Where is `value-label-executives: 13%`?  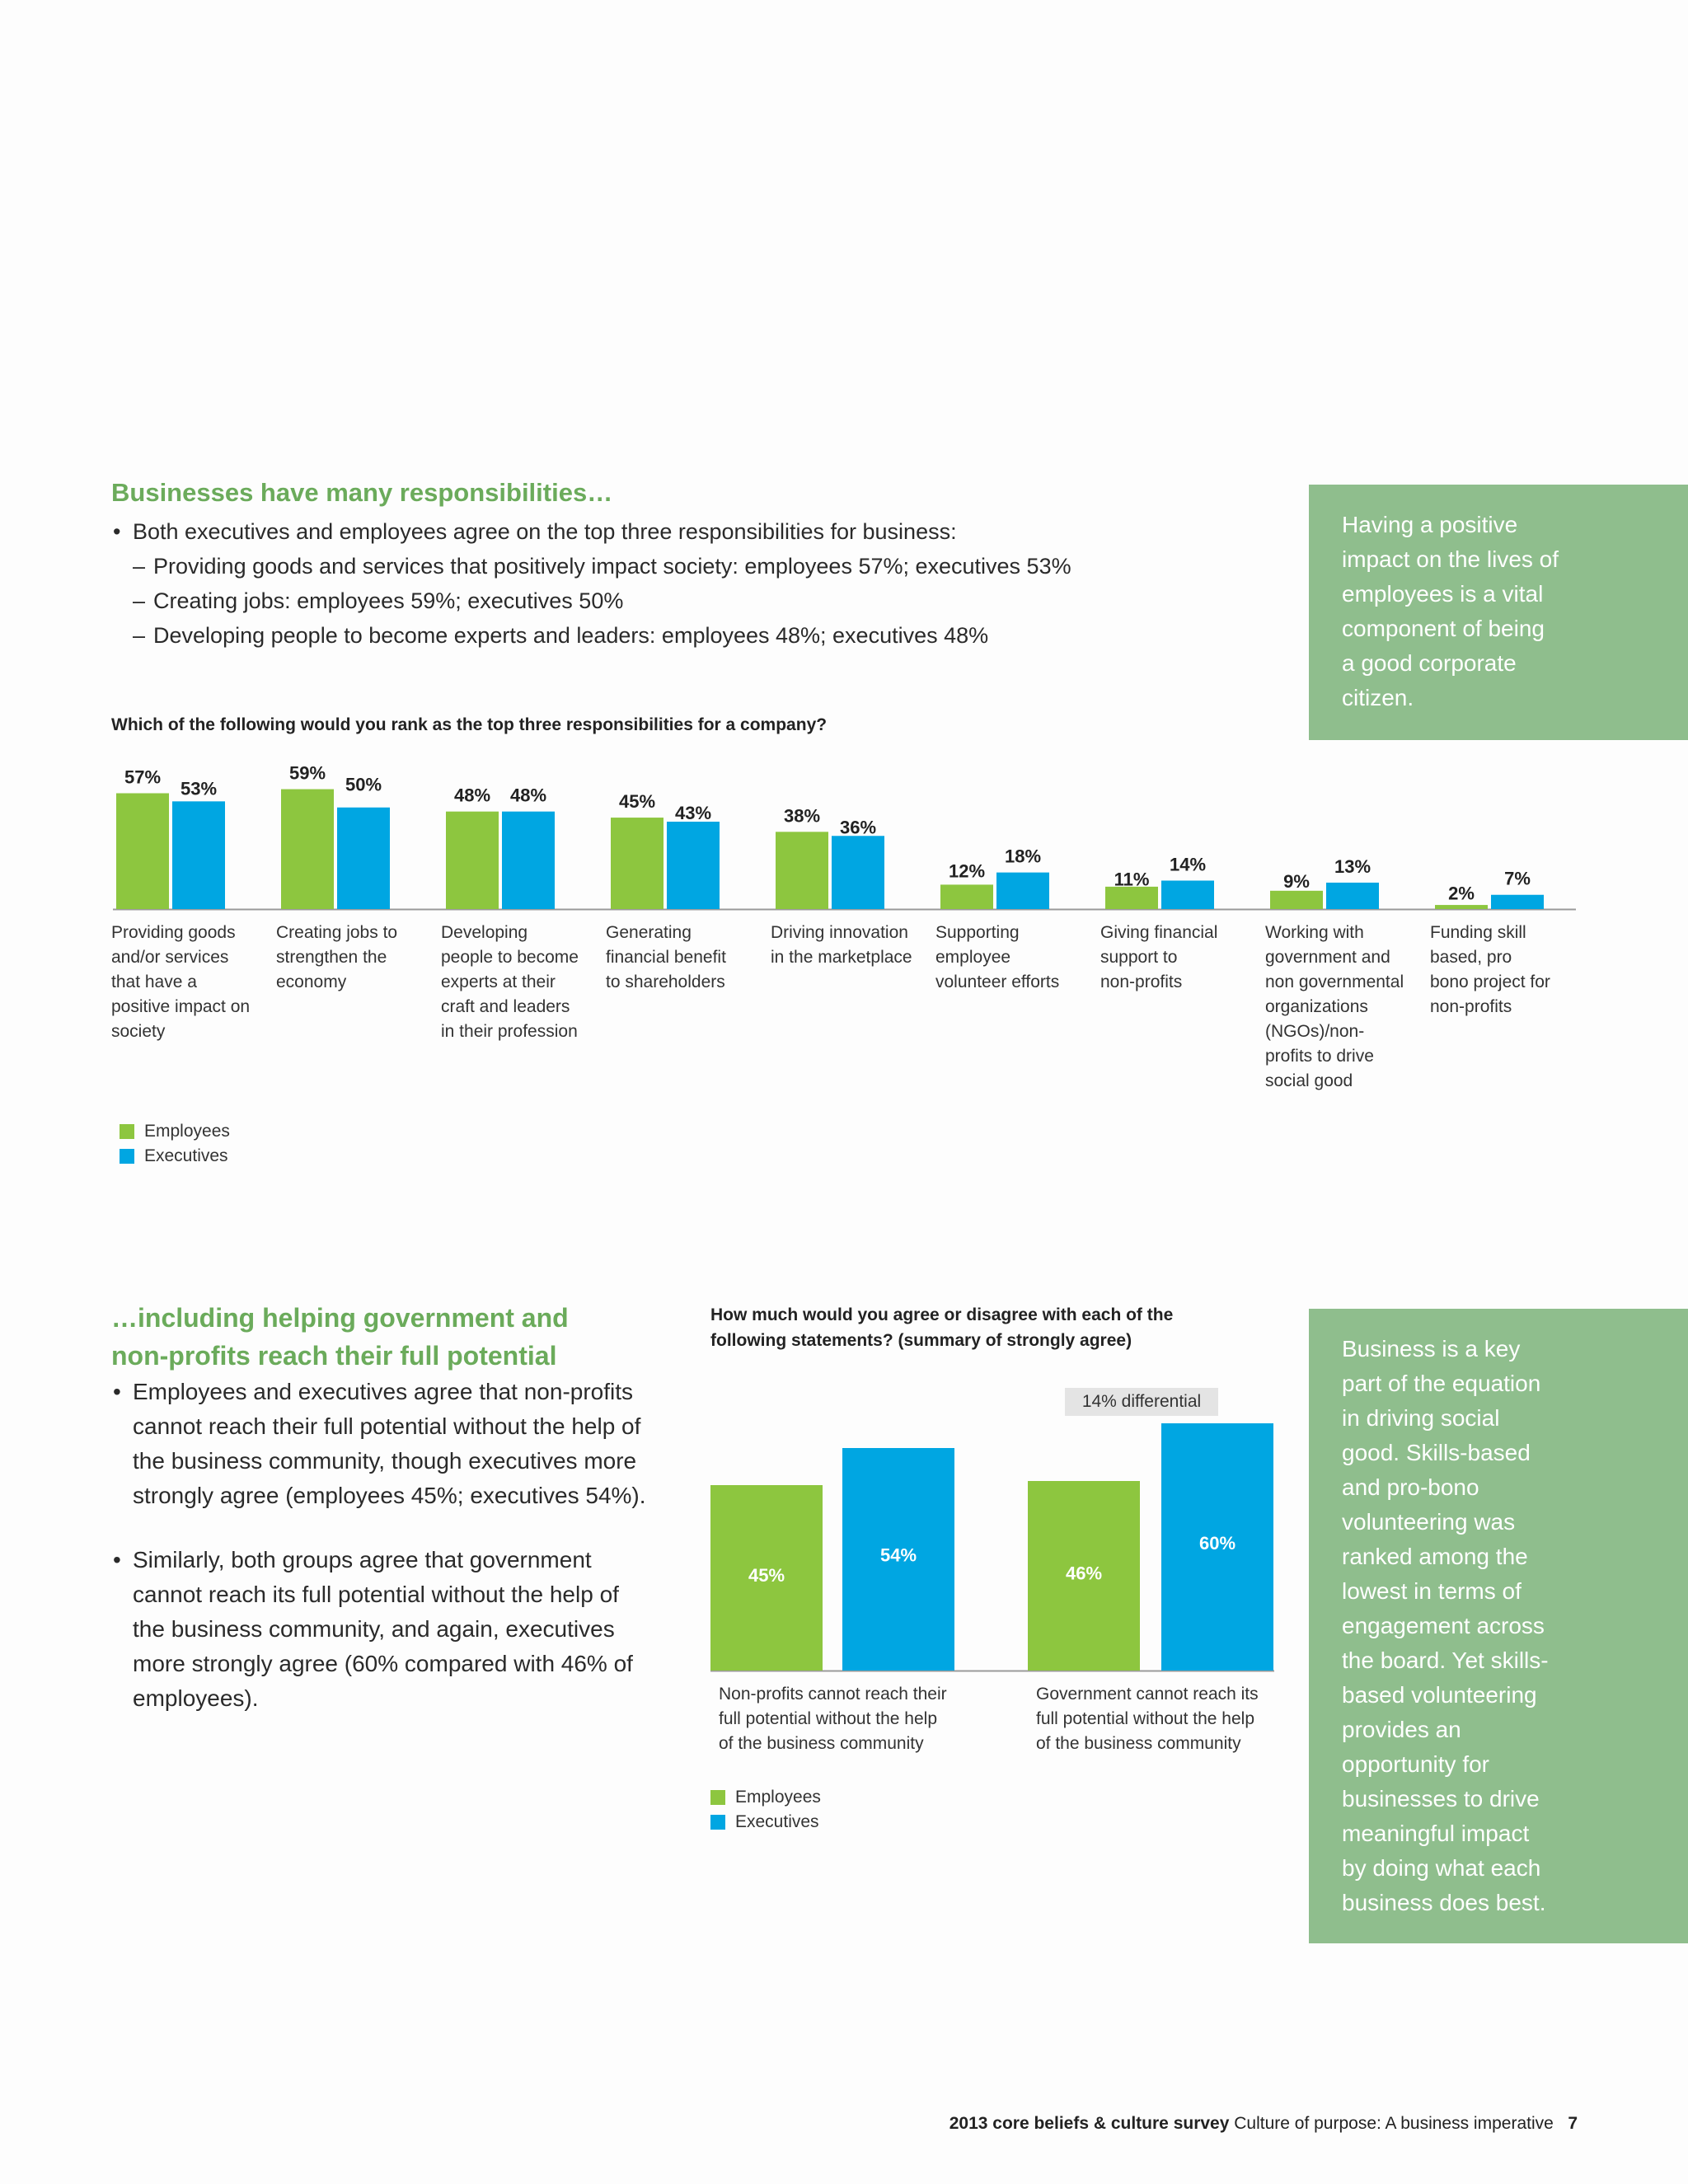
value-label-executives: 13% is located at coordinates (1352, 866).